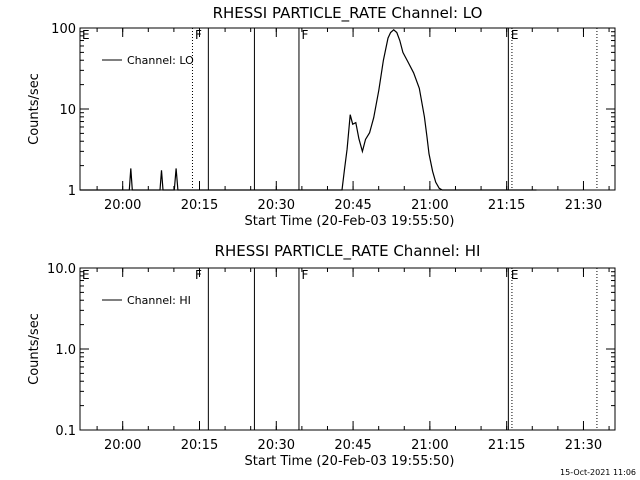  I want to click on y-tick-label: 1.0, so click(65, 350).